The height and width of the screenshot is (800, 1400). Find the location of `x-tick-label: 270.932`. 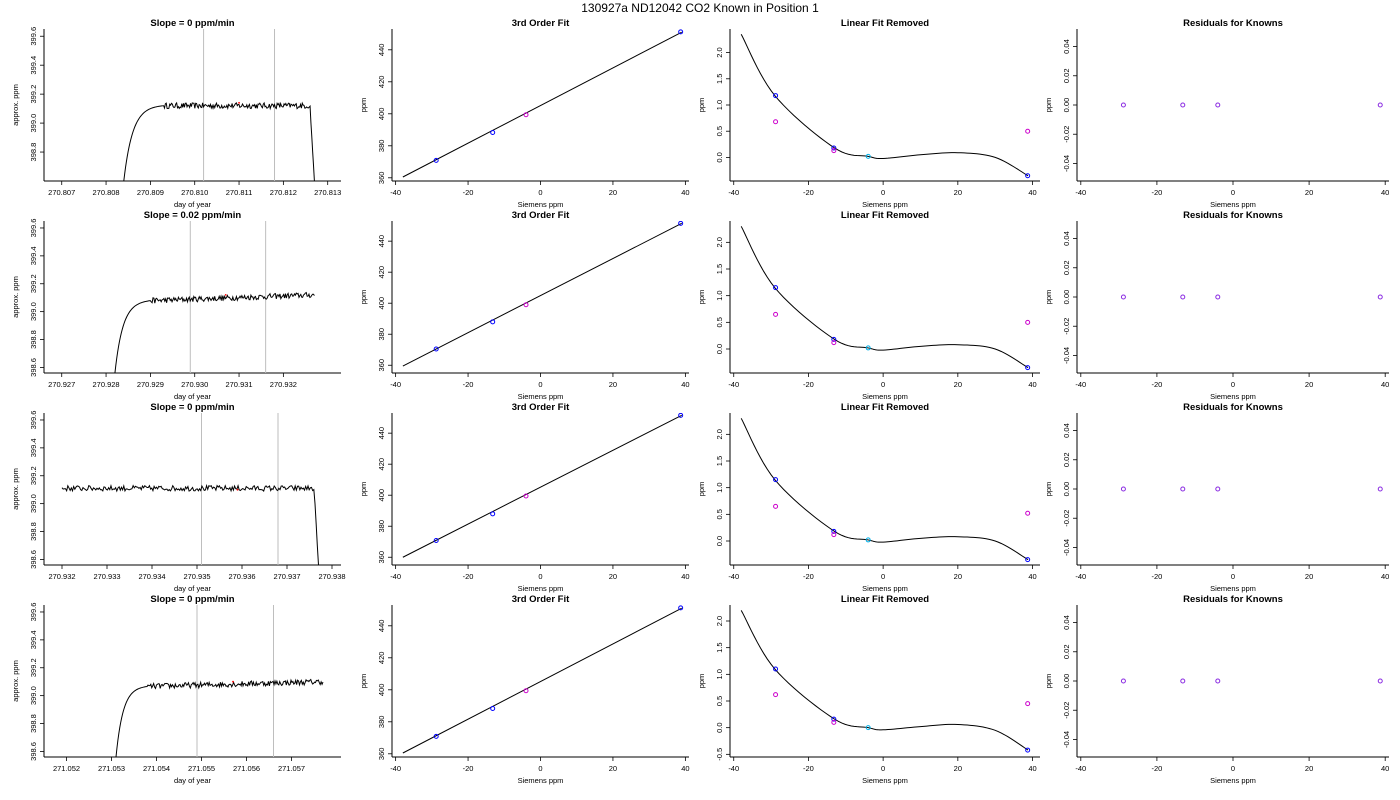

x-tick-label: 270.932 is located at coordinates (283, 384).